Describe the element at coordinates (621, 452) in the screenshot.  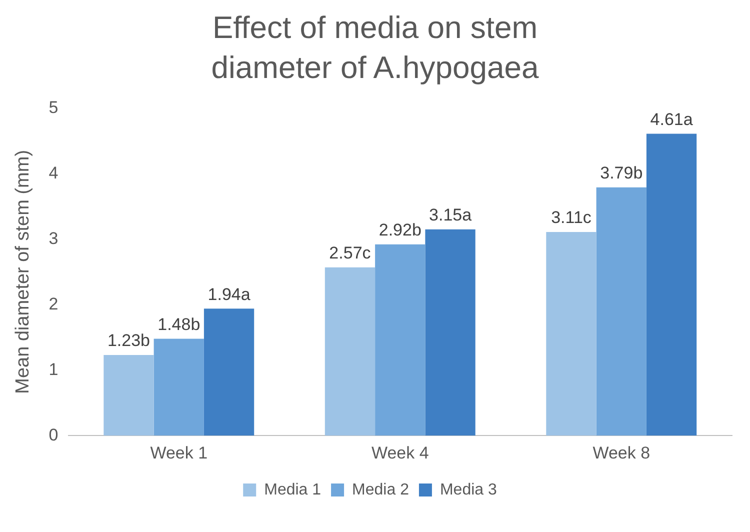
I see `x-tick-label: Week 8` at that location.